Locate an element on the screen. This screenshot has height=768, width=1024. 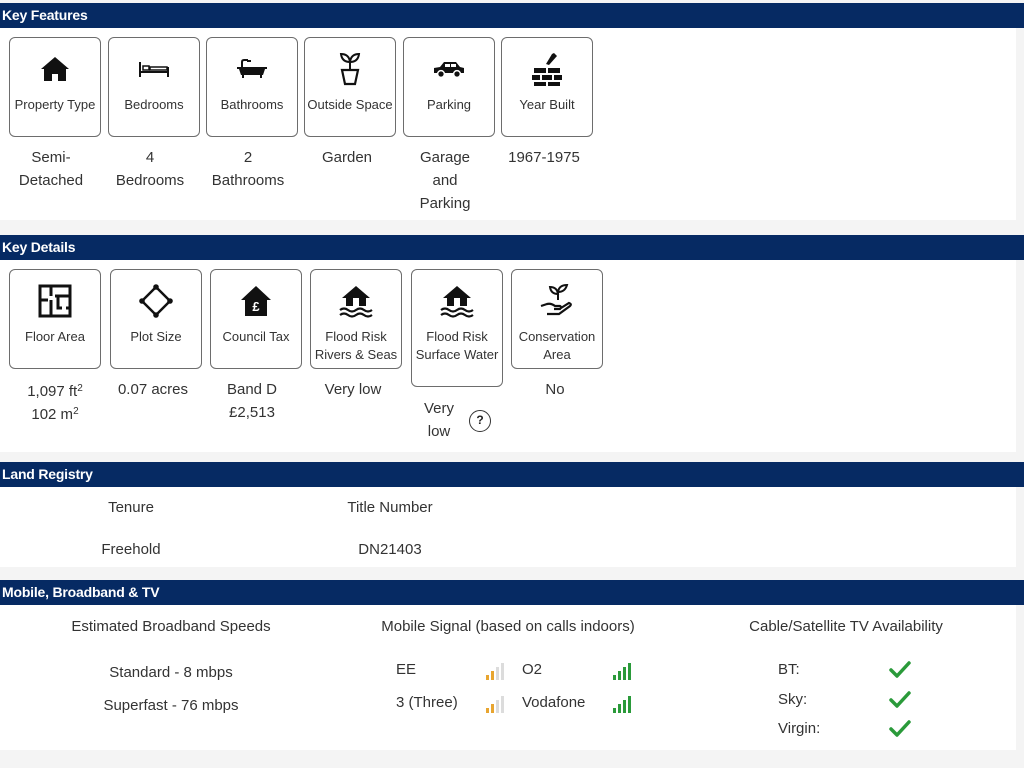
flood-surface-value: Very low is located at coordinates (438, 420).